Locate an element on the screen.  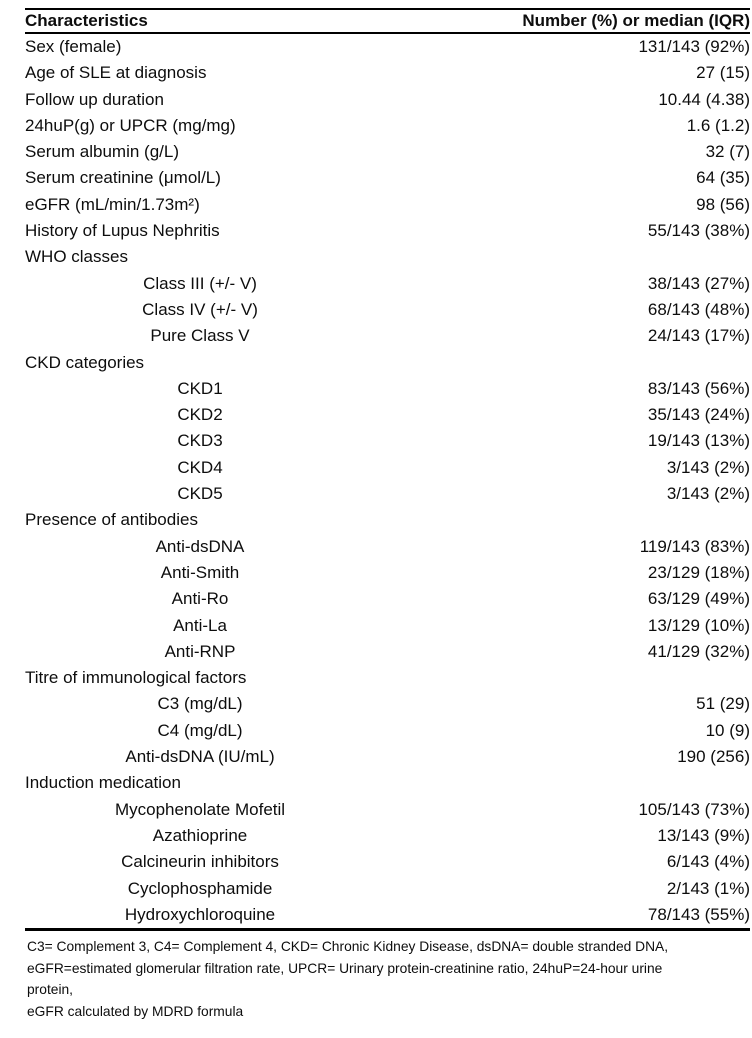
row-value: 78/143 (55%) is located at coordinates (698, 914).